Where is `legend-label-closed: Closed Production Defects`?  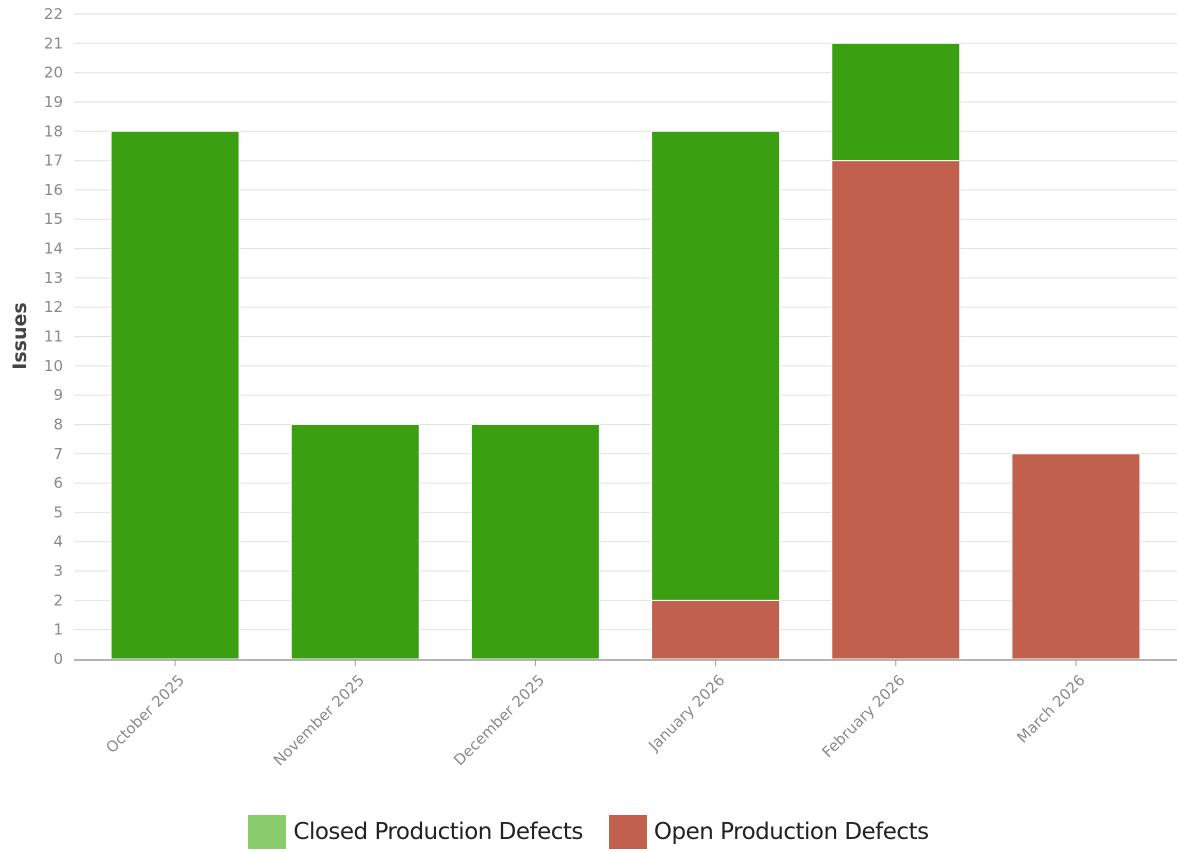 legend-label-closed: Closed Production Defects is located at coordinates (438, 832).